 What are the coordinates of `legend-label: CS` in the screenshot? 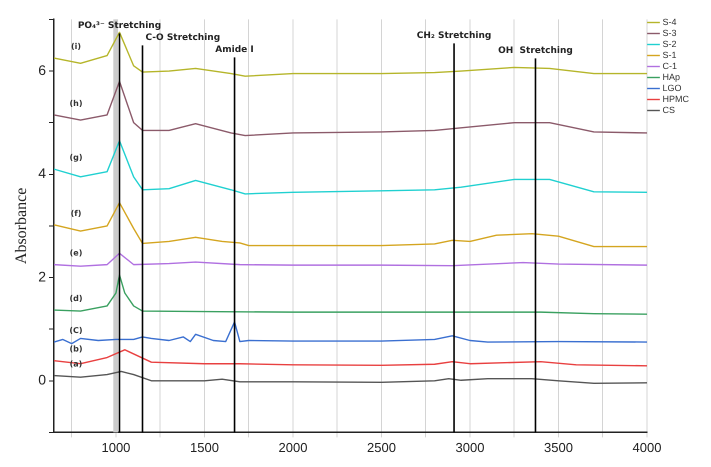 It's located at (669, 109).